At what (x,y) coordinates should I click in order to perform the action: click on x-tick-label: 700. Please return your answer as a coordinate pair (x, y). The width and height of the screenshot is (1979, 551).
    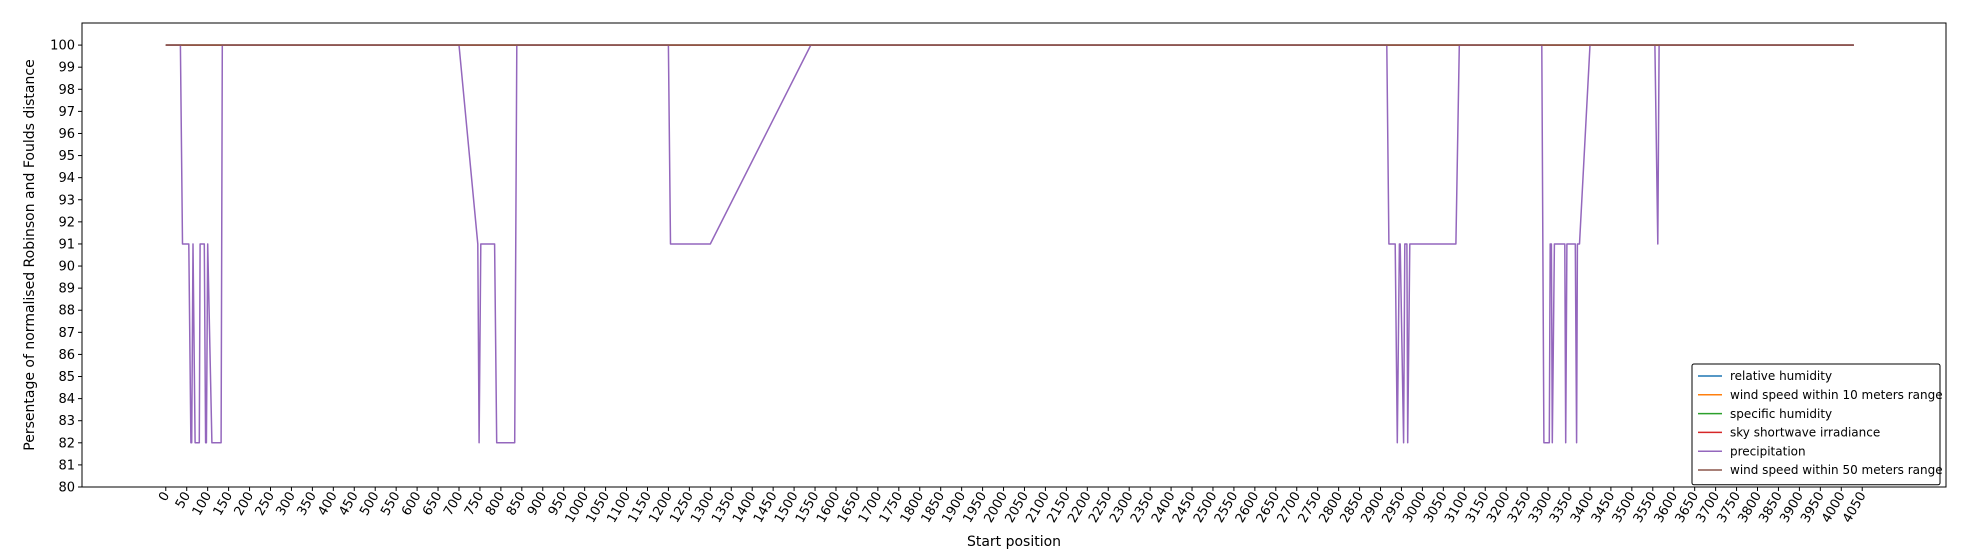
    Looking at the image, I should click on (453, 504).